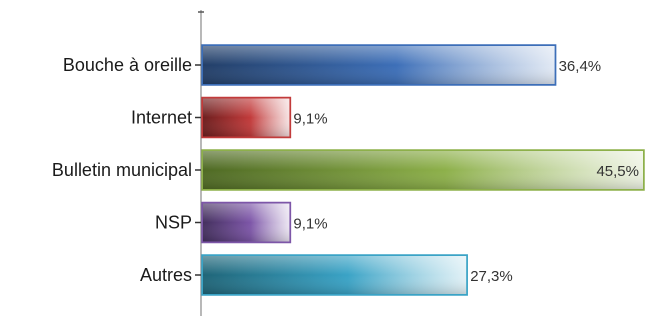  I want to click on value-label: 45,5%, so click(617, 171).